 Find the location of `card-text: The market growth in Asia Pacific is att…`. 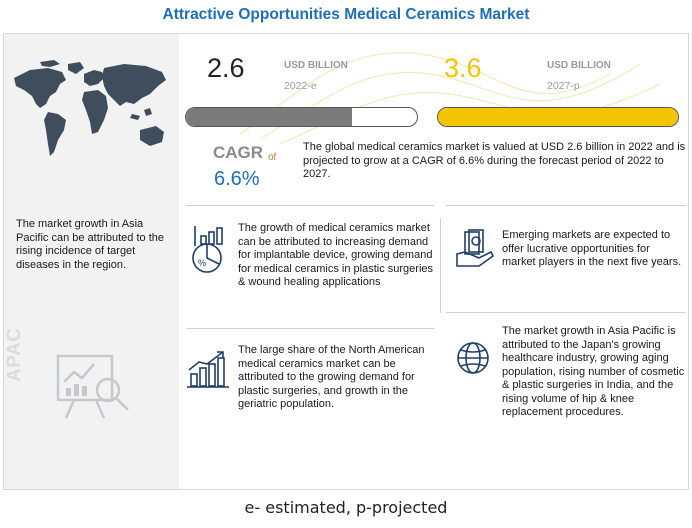

card-text: The market growth in Asia Pacific is att… is located at coordinates (595, 372).